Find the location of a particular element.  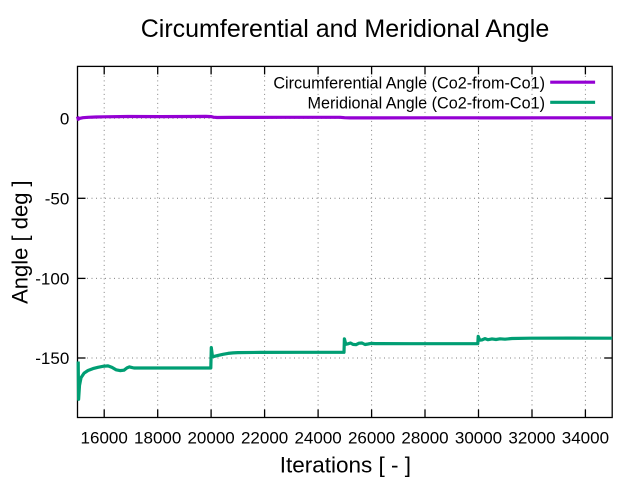

svg-text: 30000 is located at coordinates (478, 438).